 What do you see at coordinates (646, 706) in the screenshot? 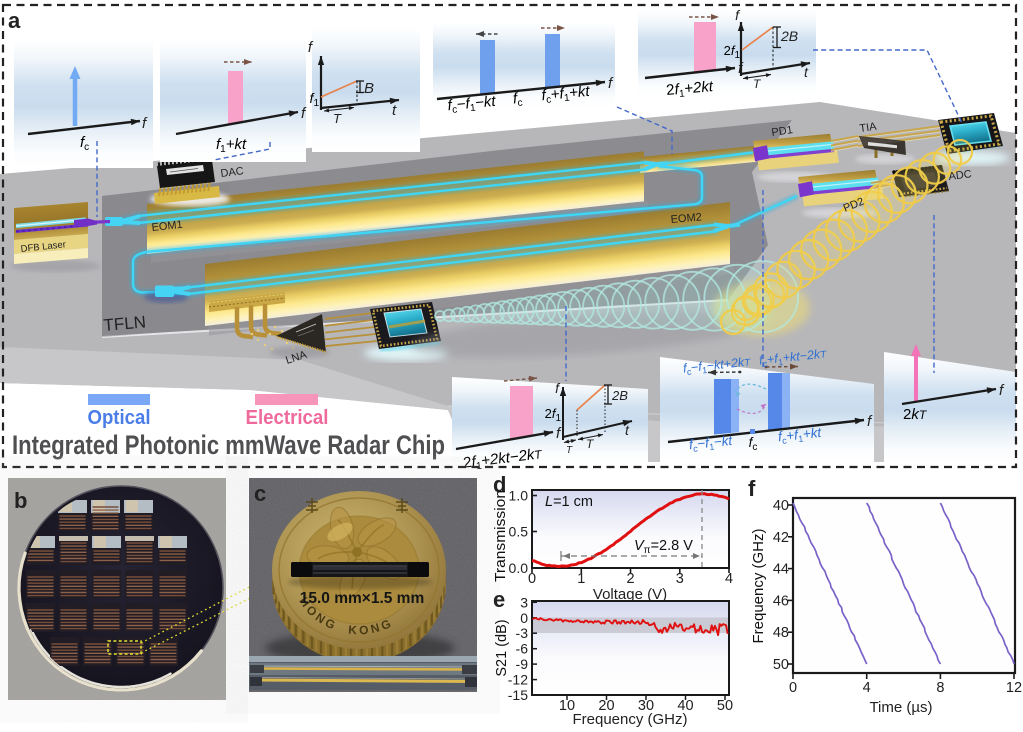
I see `svg-text: 30` at bounding box center [646, 706].